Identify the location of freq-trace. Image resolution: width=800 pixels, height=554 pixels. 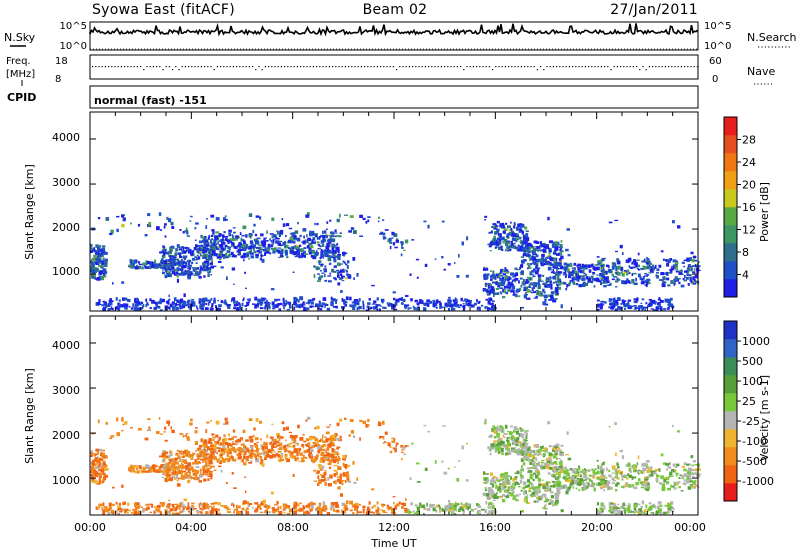
(395, 68).